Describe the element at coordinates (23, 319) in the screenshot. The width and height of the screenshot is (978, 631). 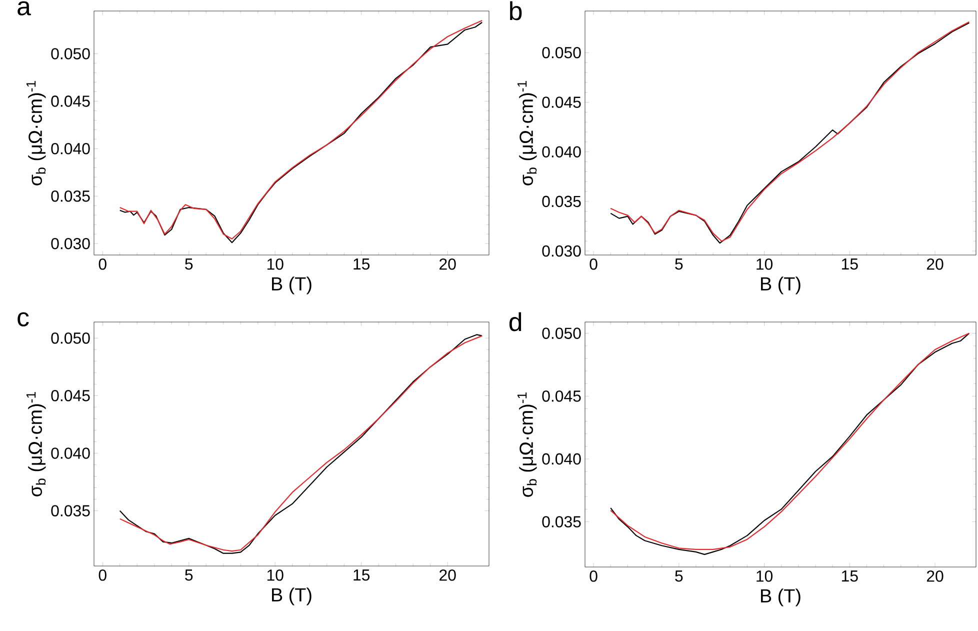
I see `chart-title: c` at that location.